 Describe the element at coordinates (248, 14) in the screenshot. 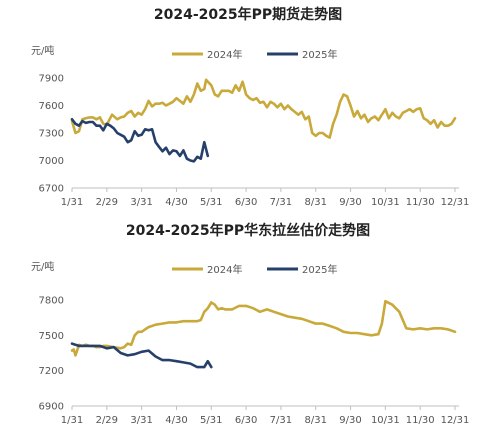

I see `chart-title: 2024-2025年PP期货走势图` at that location.